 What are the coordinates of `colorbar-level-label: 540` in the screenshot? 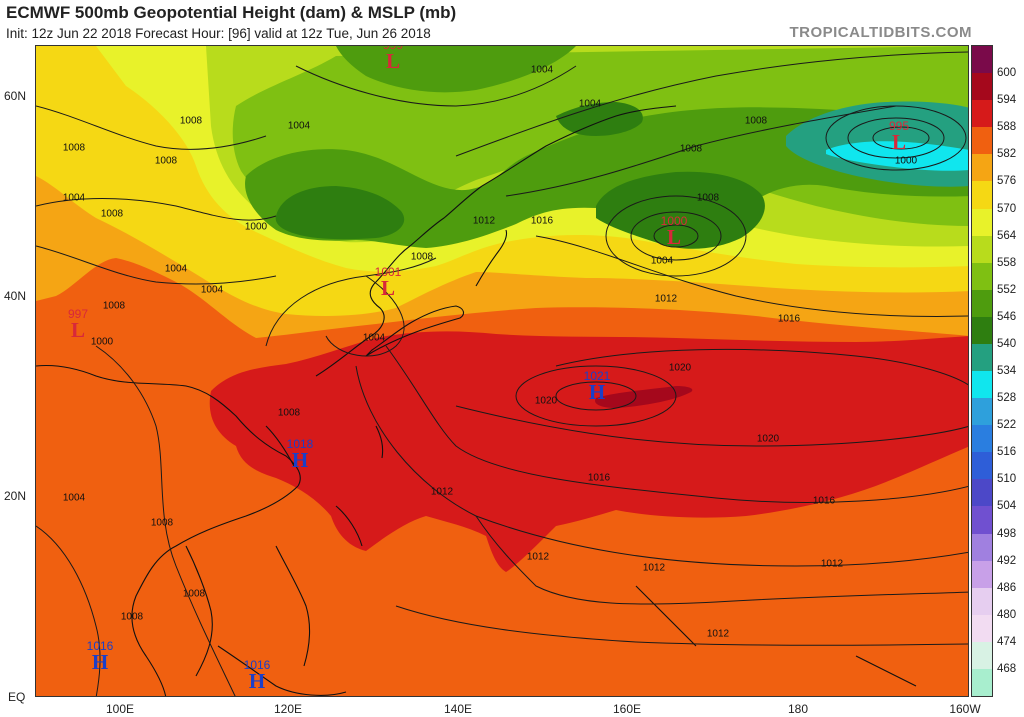 It's located at (1007, 343).